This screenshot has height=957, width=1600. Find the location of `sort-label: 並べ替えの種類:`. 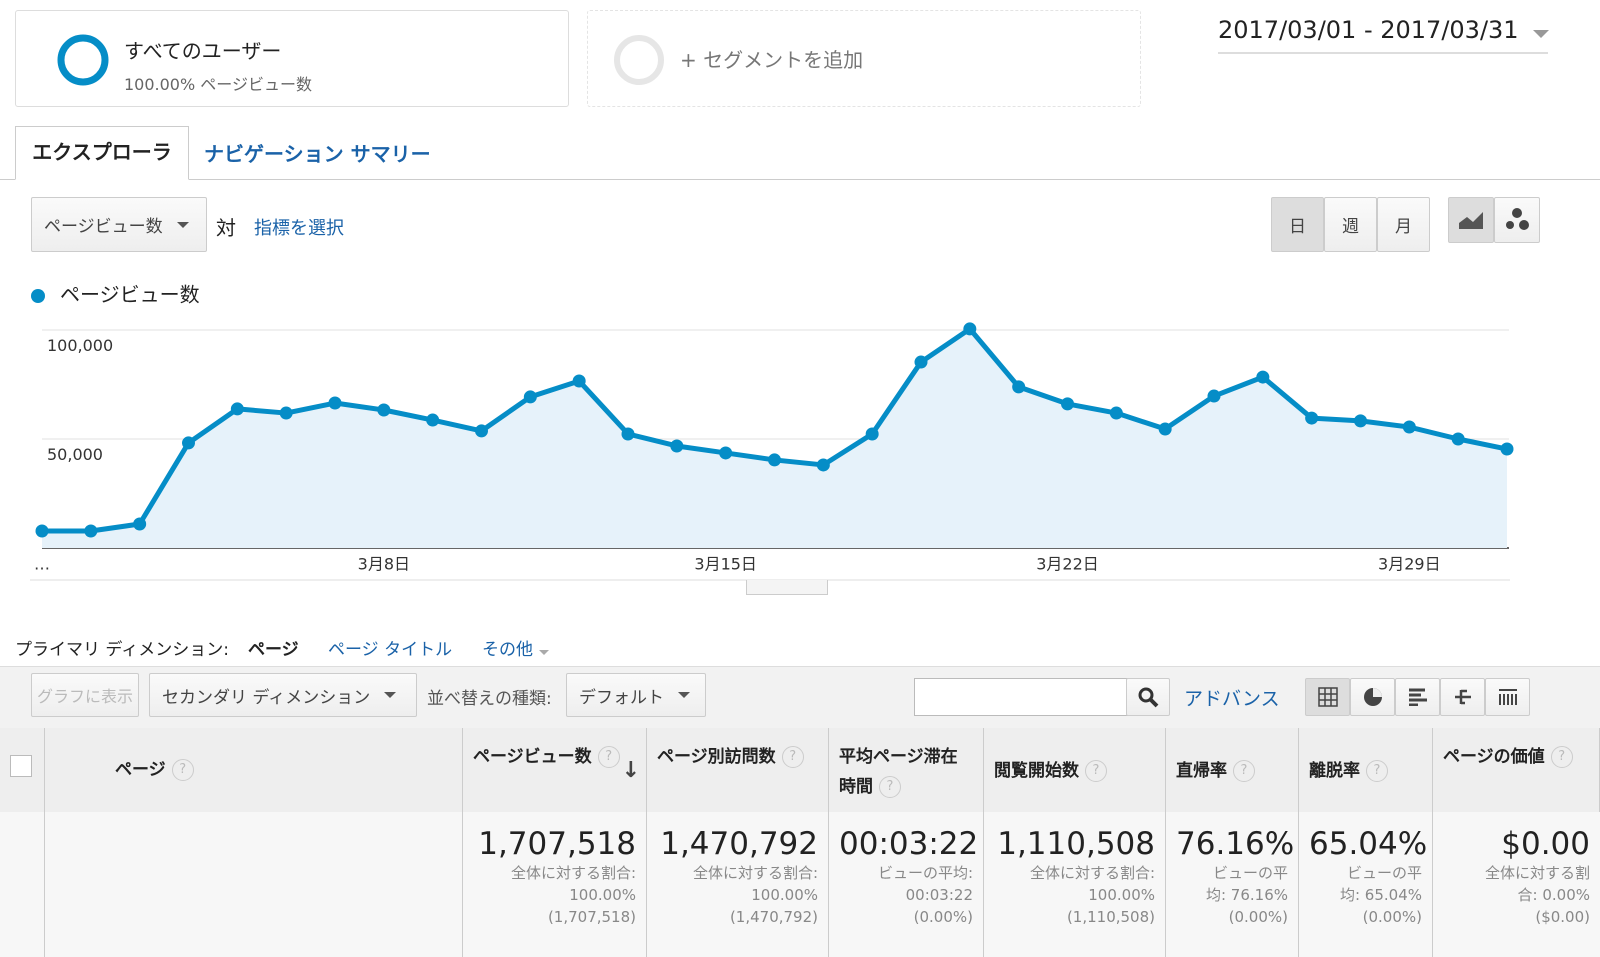

sort-label: 並べ替えの種類: is located at coordinates (489, 699).